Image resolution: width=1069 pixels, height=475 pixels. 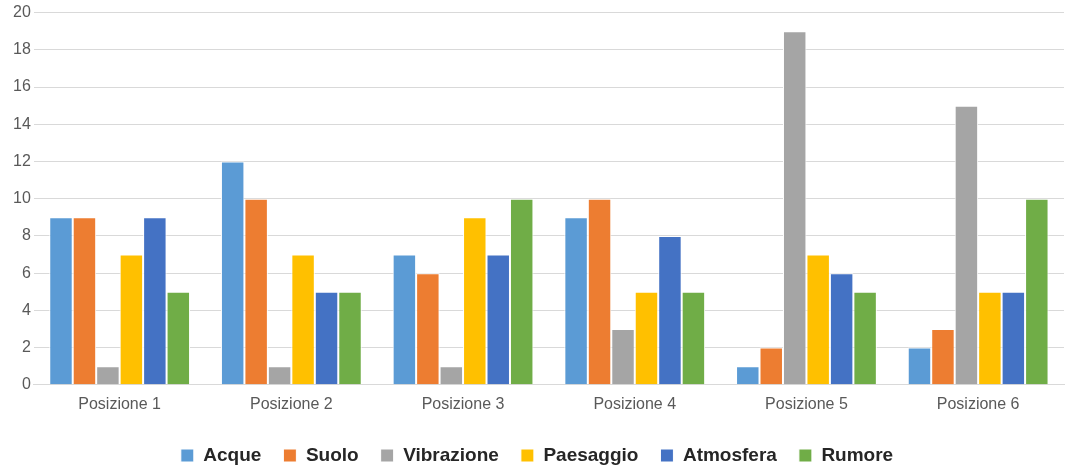 I want to click on x-tick-label: Posizione 6, so click(x=978, y=403).